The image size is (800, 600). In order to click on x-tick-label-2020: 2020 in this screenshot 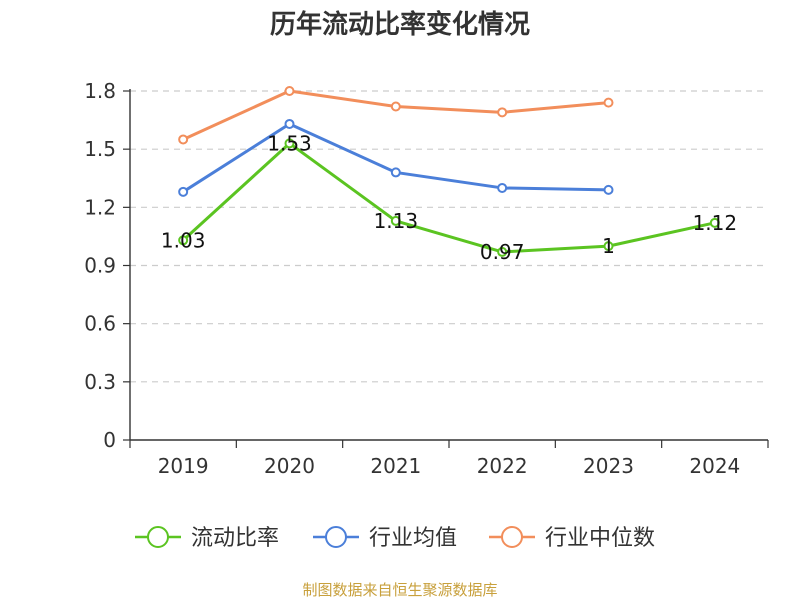, I will do `click(289, 466)`.